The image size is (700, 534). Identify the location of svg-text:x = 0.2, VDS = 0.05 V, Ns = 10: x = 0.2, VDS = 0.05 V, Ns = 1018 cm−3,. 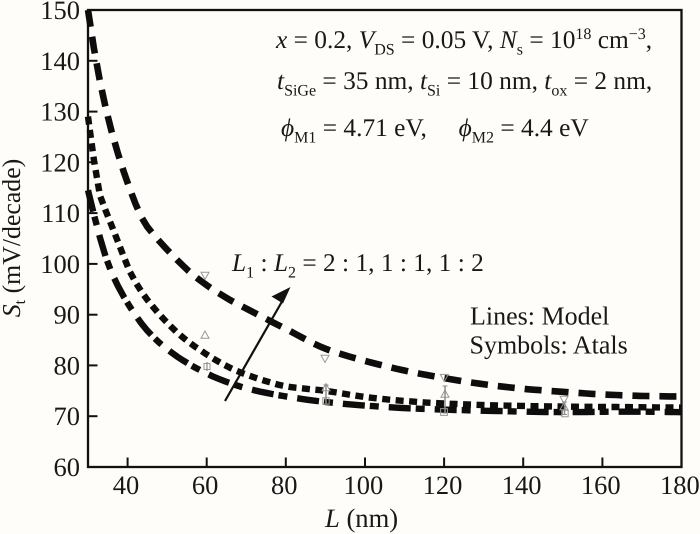
(463, 42).